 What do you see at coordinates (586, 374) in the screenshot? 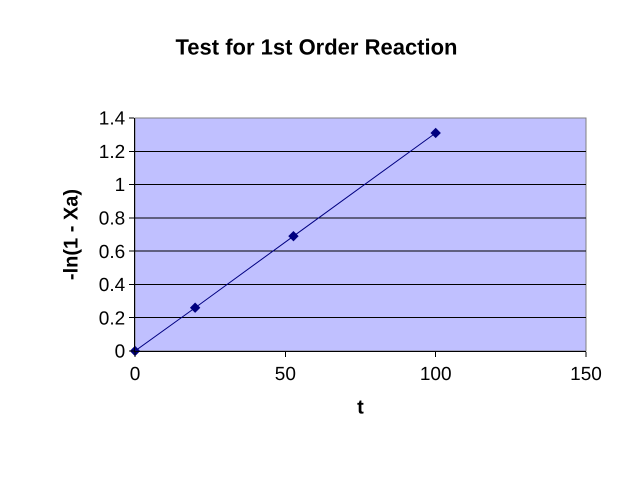
I see `x-tick-label: 150` at bounding box center [586, 374].